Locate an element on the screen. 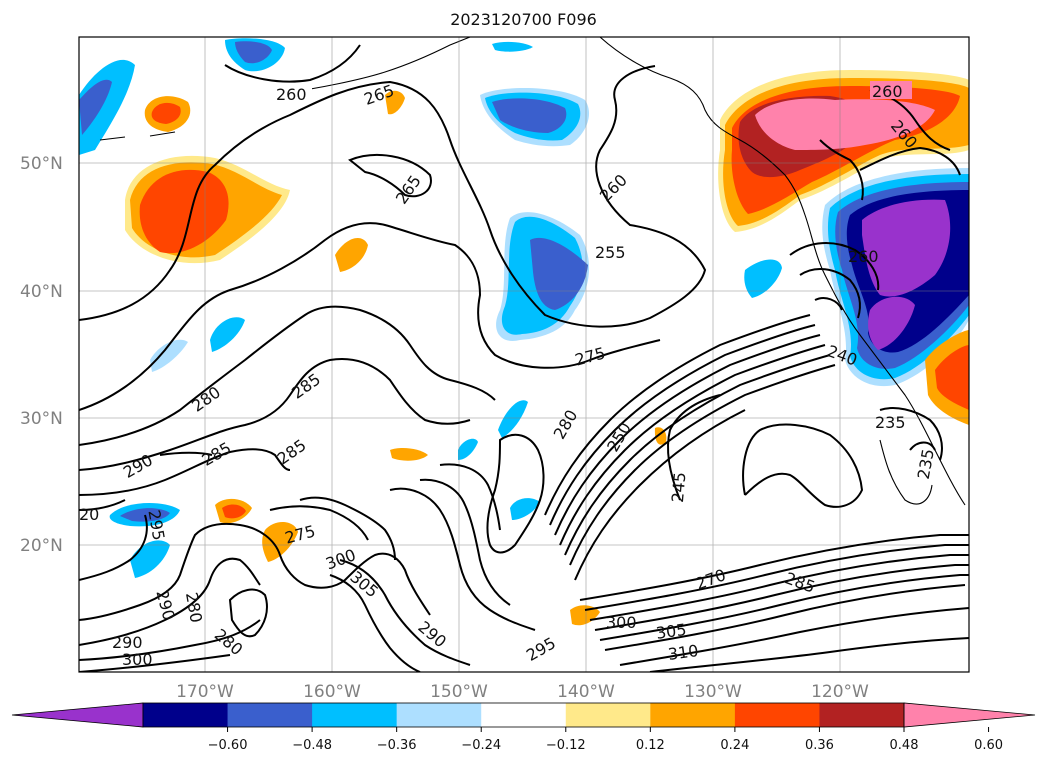 Image resolution: width=1047 pixels, height=765 pixels. colorbar-tick-label: 0.60 is located at coordinates (988, 745).